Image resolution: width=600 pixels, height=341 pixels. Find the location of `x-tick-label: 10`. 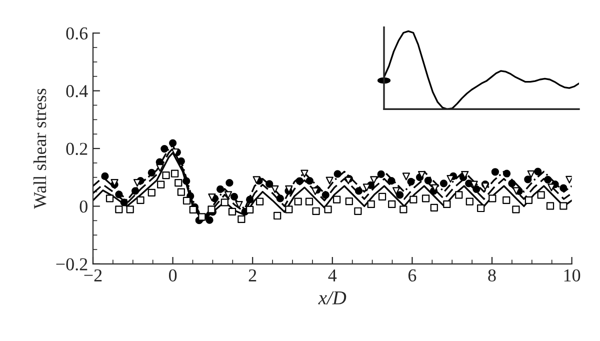

x-tick-label: 10 is located at coordinates (572, 275).